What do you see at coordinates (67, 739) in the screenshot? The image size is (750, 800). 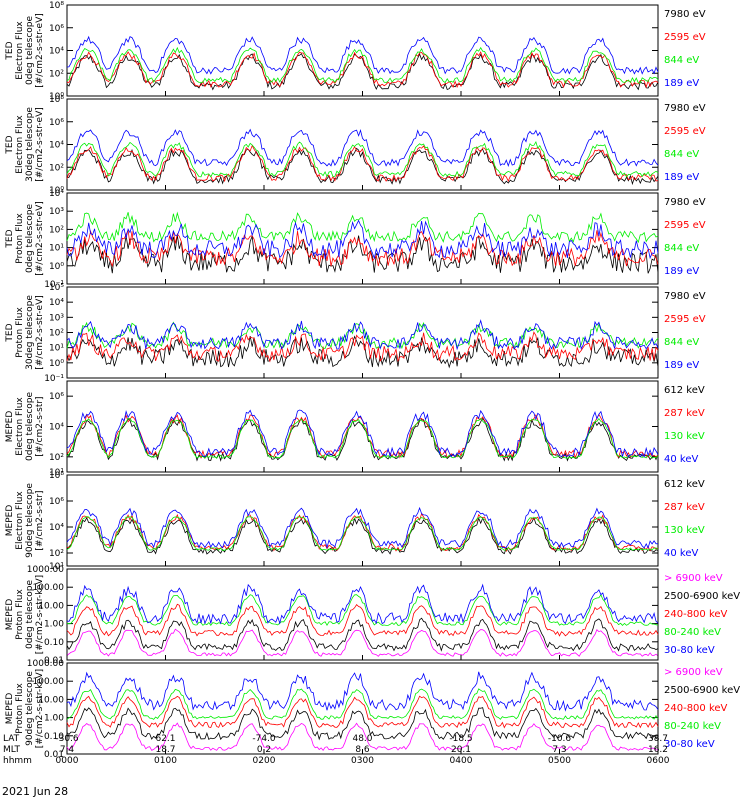 I see `x-tick-lat: -30.6` at bounding box center [67, 739].